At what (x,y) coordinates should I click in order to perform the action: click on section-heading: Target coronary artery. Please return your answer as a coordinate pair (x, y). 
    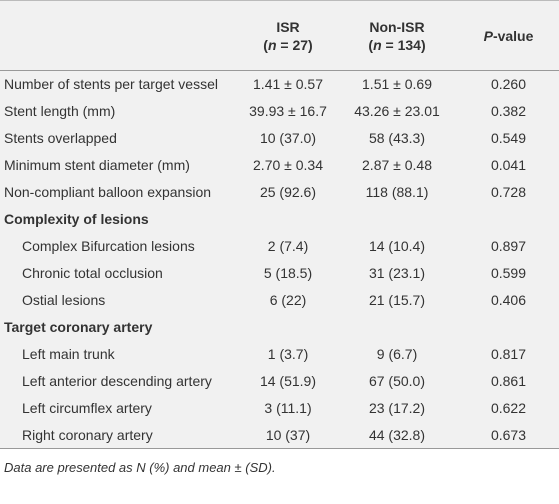
    Looking at the image, I should click on (78, 327).